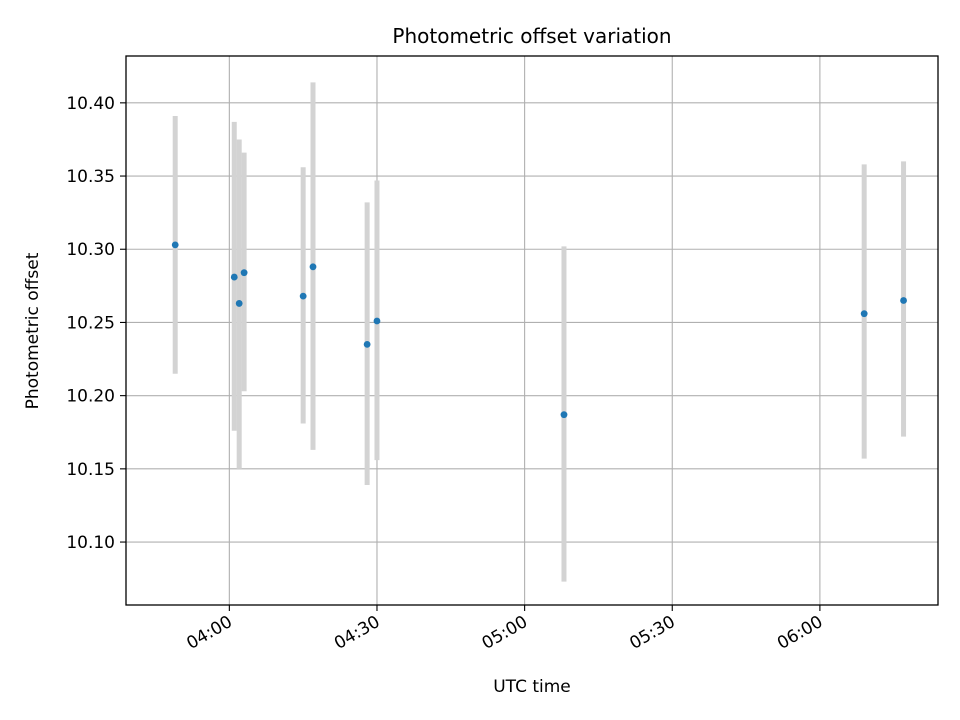 This screenshot has height=720, width=960. What do you see at coordinates (90, 104) in the screenshot?
I see `y-tick-label: 10.40` at bounding box center [90, 104].